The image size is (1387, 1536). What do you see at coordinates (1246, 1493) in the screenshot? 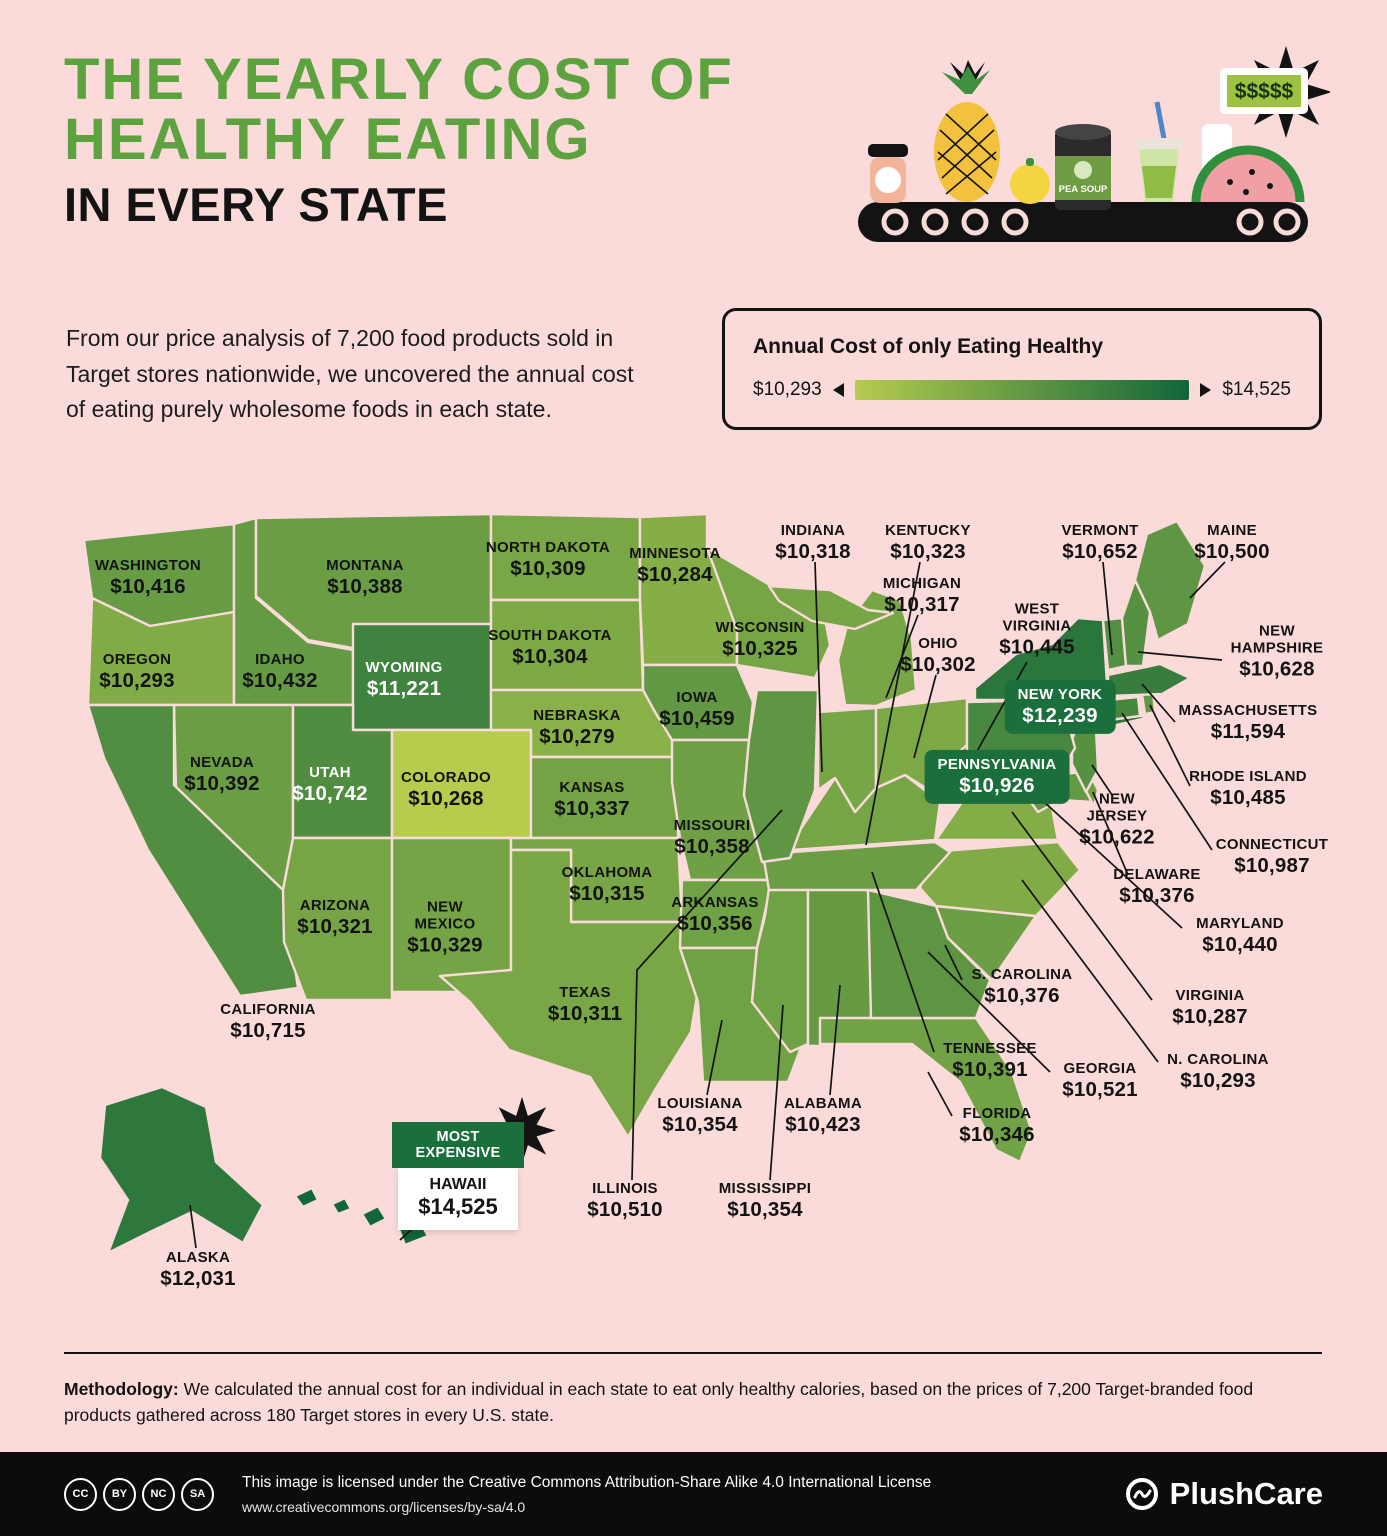
I see `brand-name: PlushCare` at bounding box center [1246, 1493].